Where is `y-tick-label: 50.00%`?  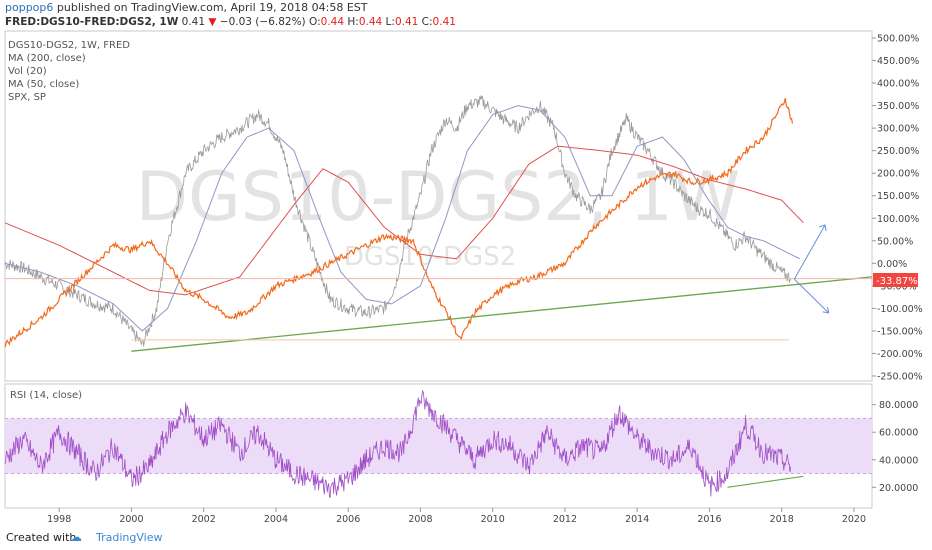 y-tick-label: 50.00% is located at coordinates (895, 241).